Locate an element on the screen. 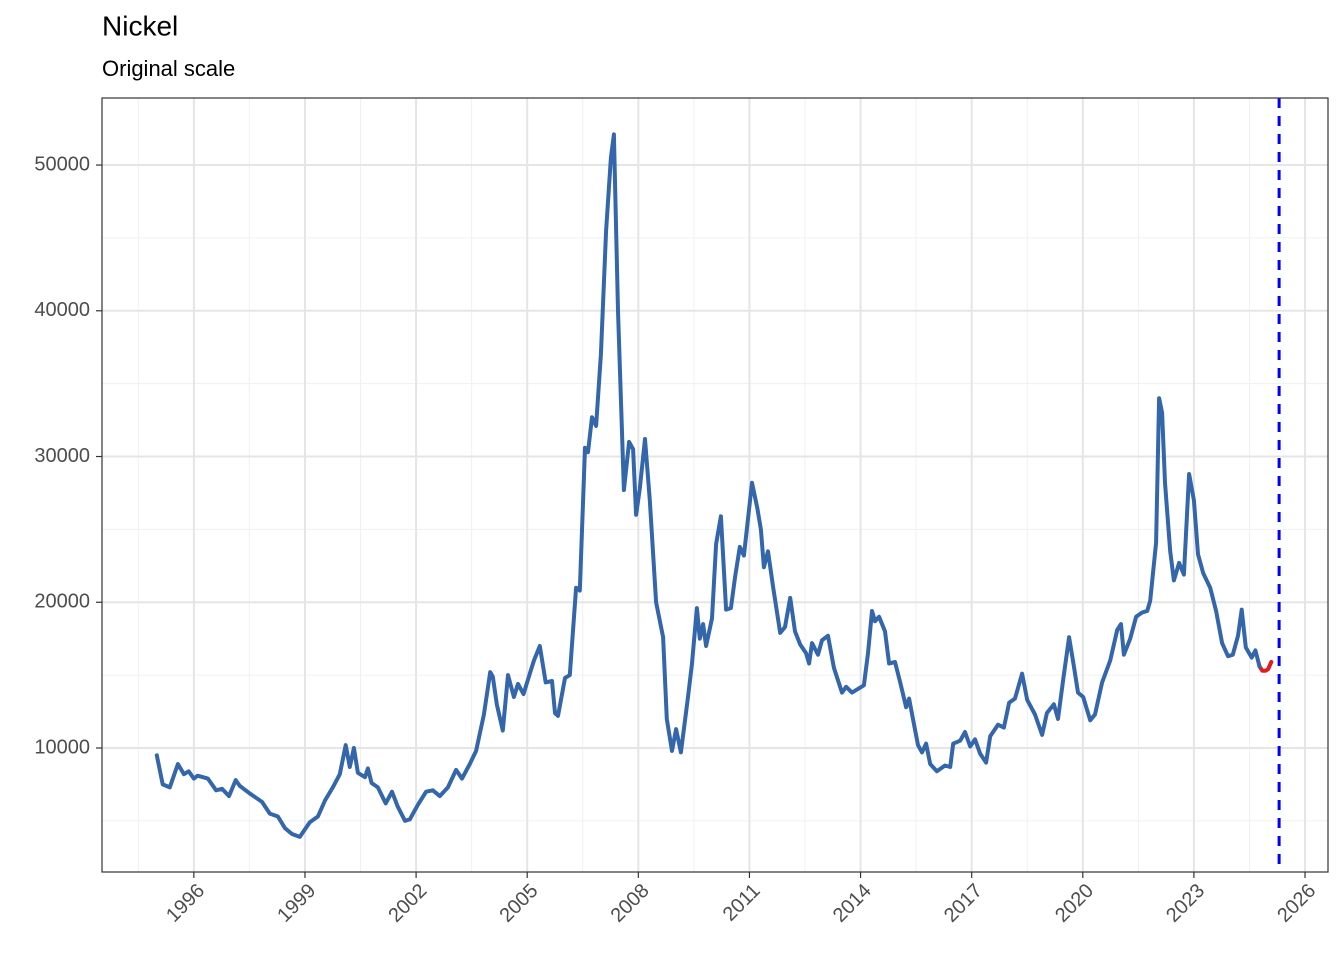 The image size is (1344, 960). x-tick-label: 2023 is located at coordinates (1185, 903).